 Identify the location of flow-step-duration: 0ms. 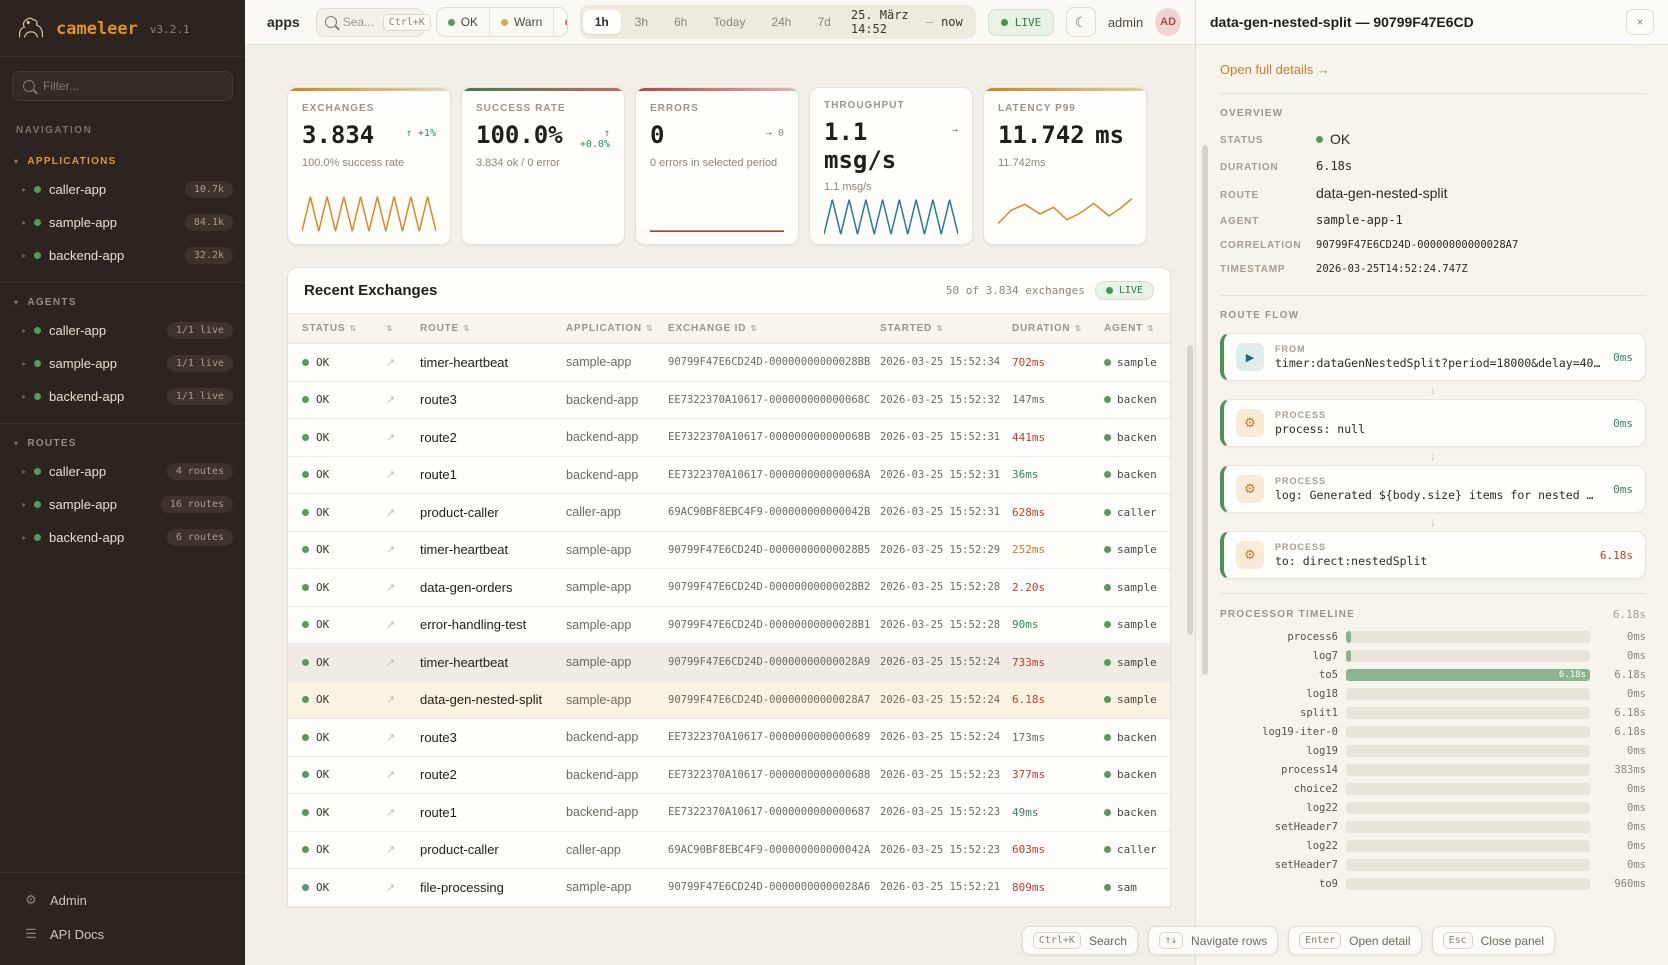
(1623, 357).